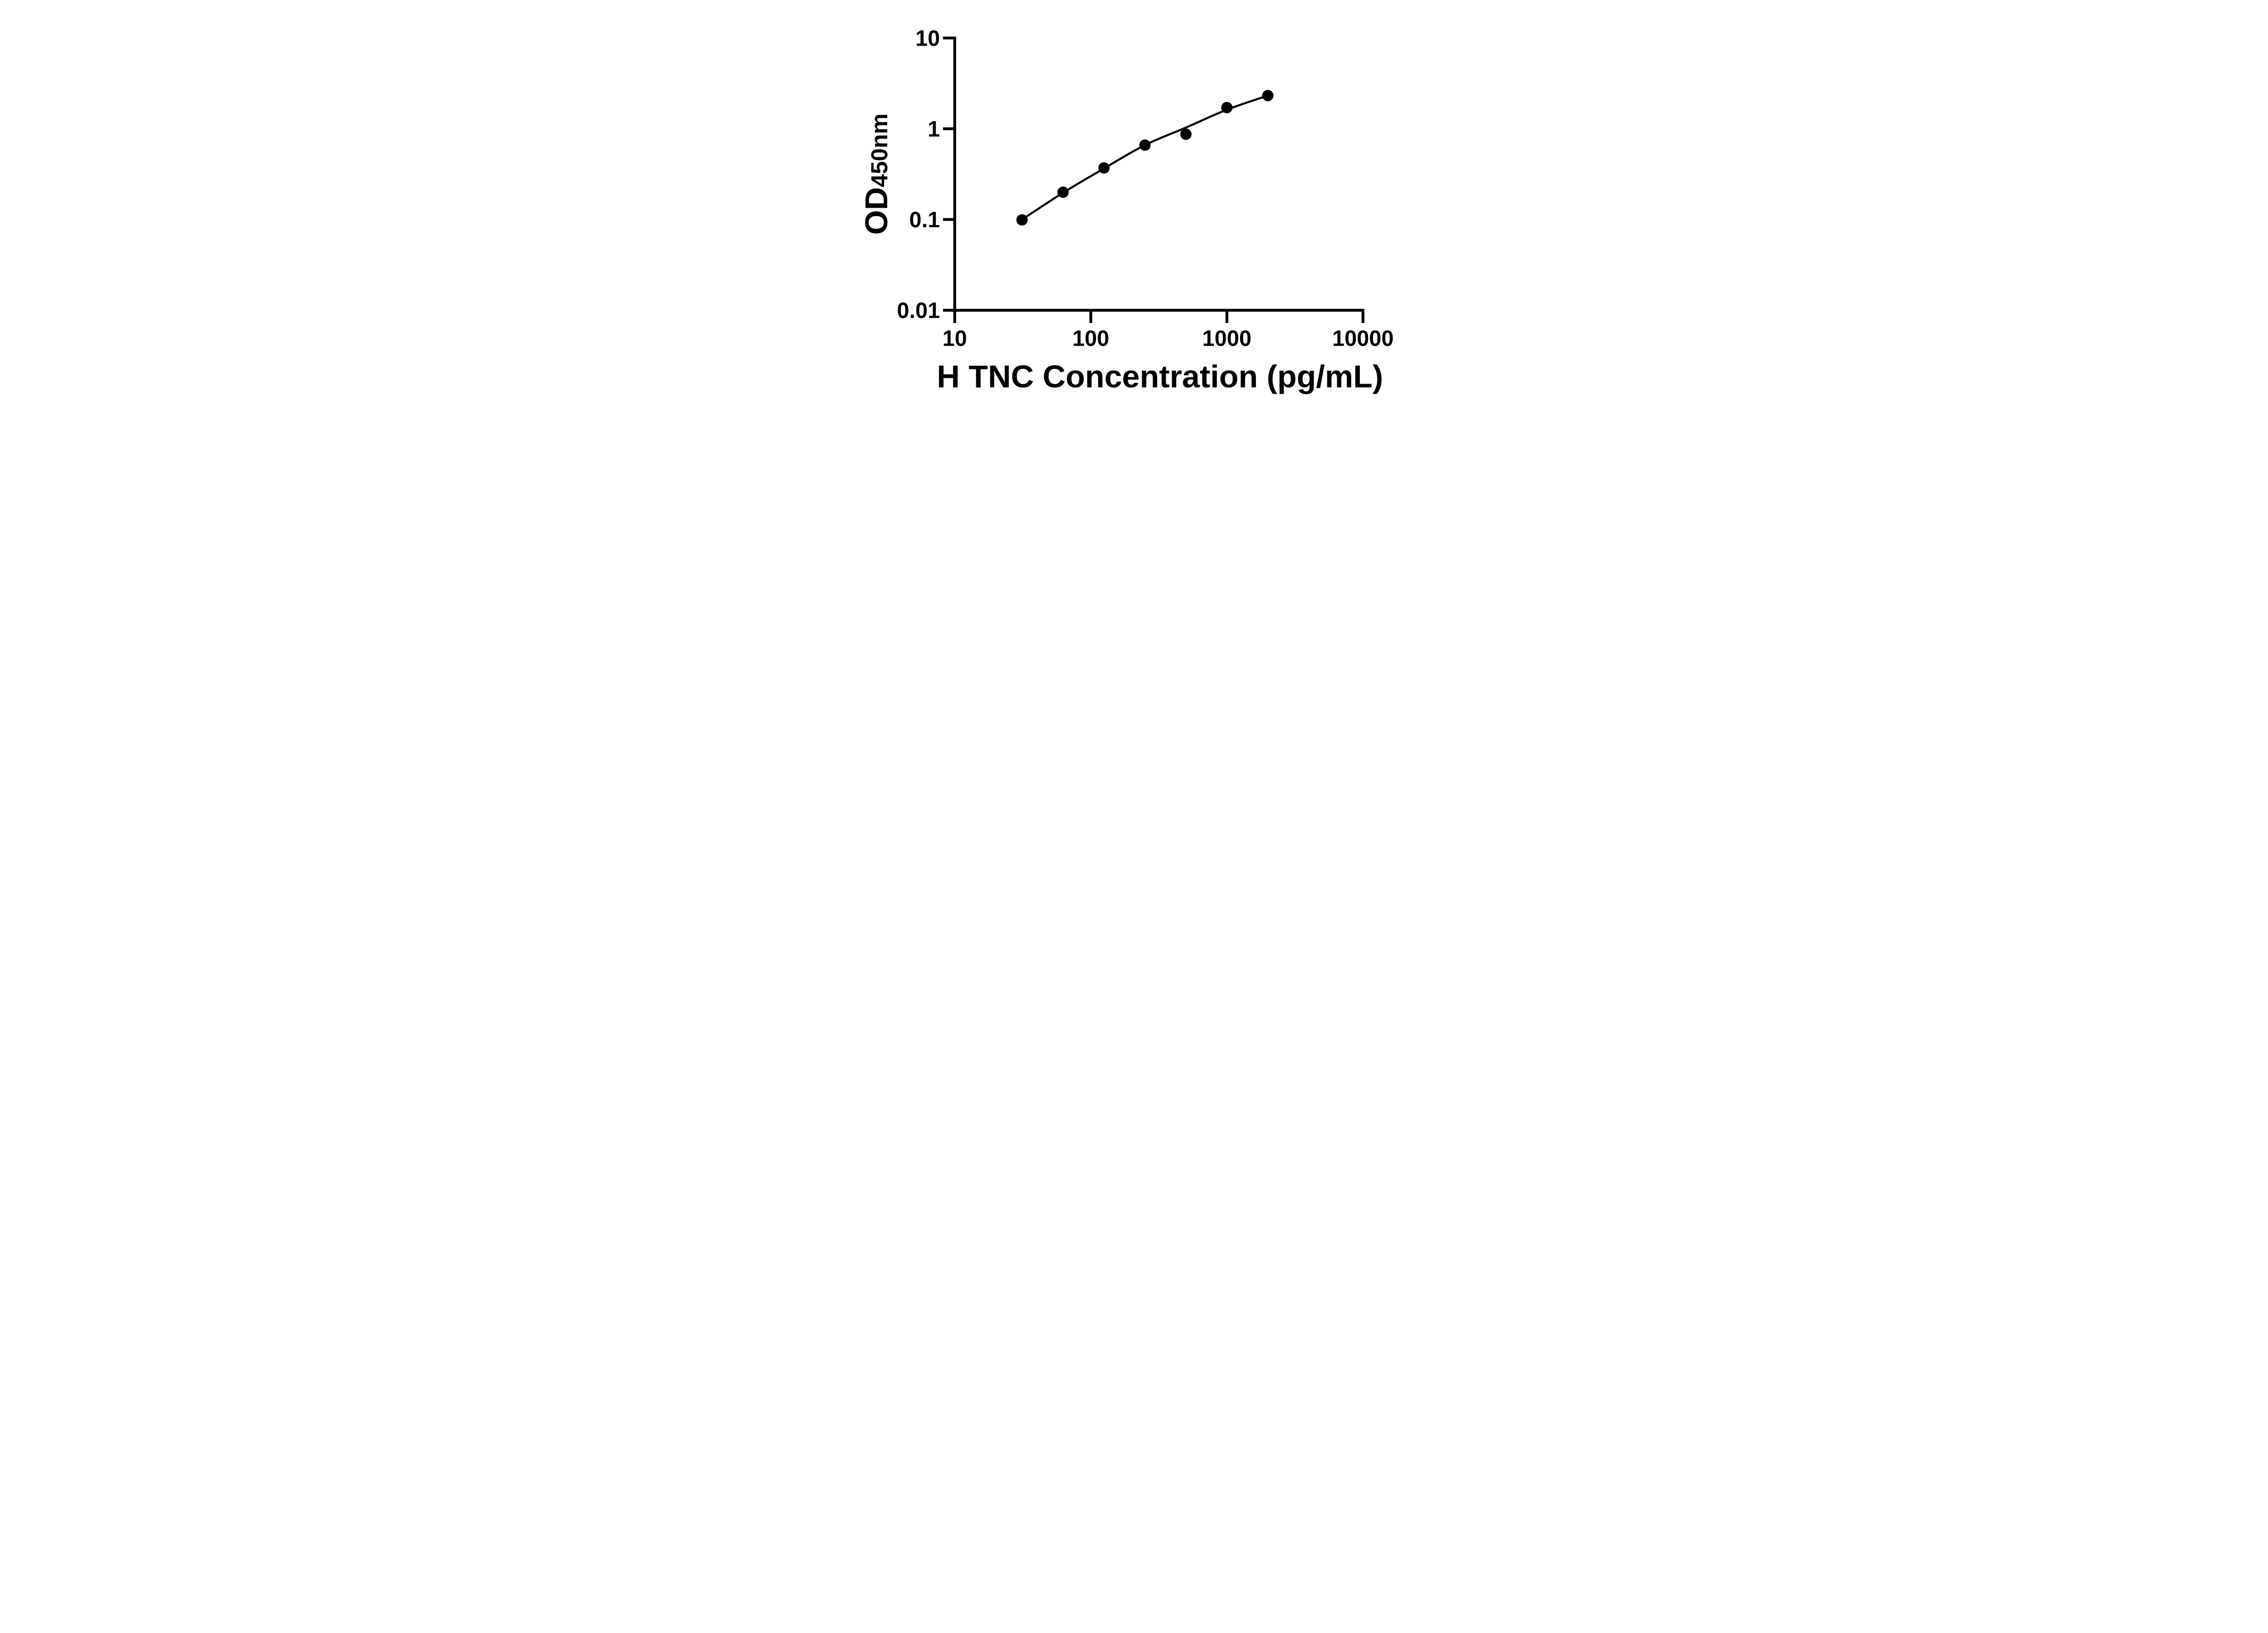 This screenshot has width=2268, height=1633. What do you see at coordinates (928, 38) in the screenshot?
I see `y-tick-label-10: 10` at bounding box center [928, 38].